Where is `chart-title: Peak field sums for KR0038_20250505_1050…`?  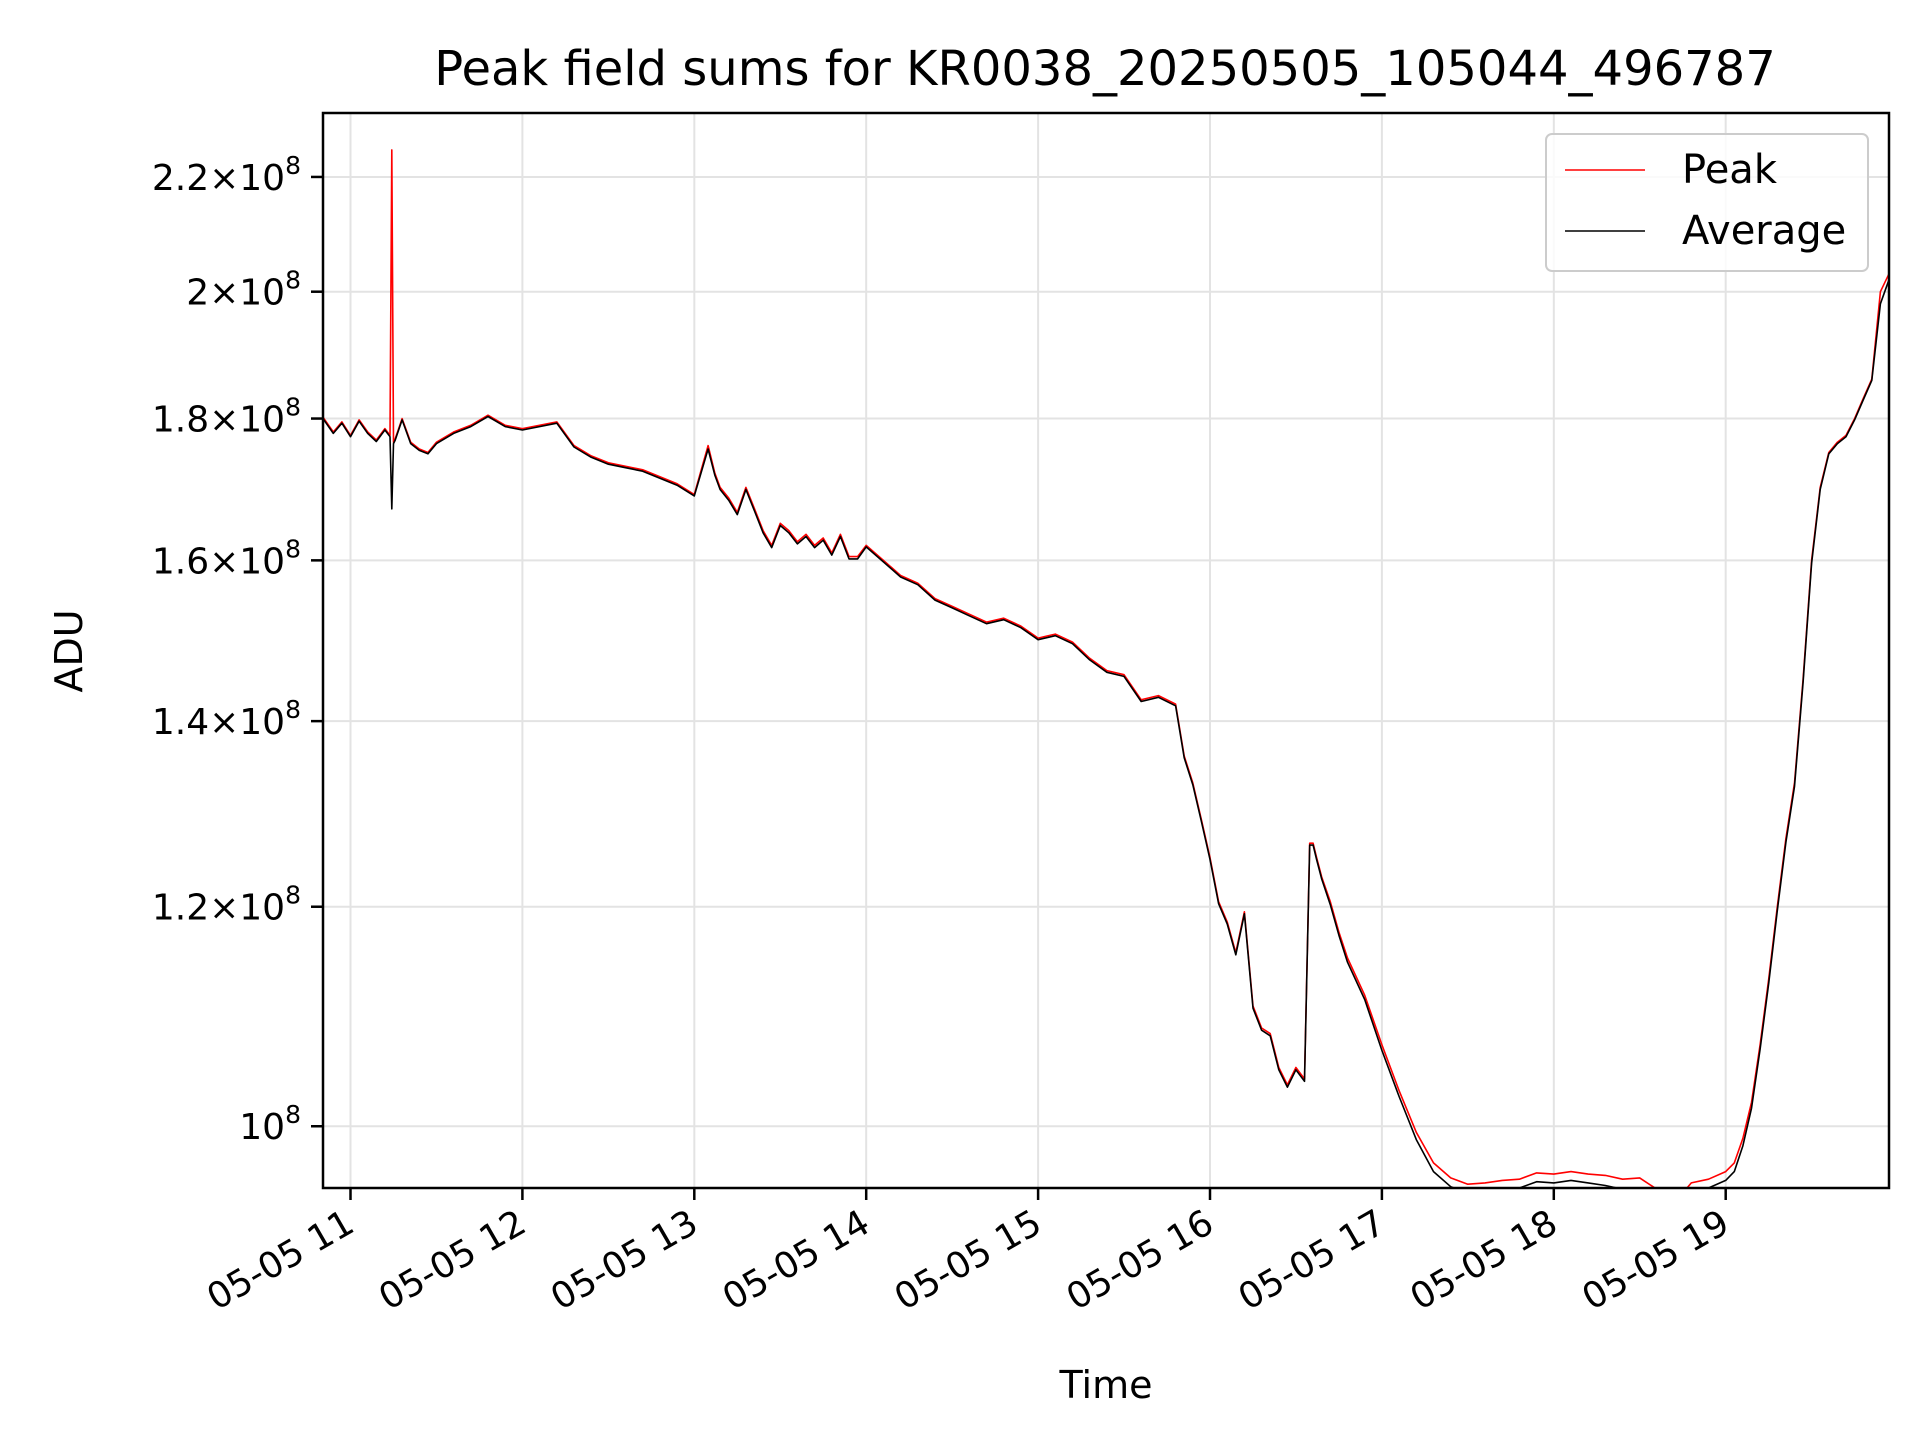
chart-title: Peak field sums for KR0038_20250505_1050… is located at coordinates (1105, 69).